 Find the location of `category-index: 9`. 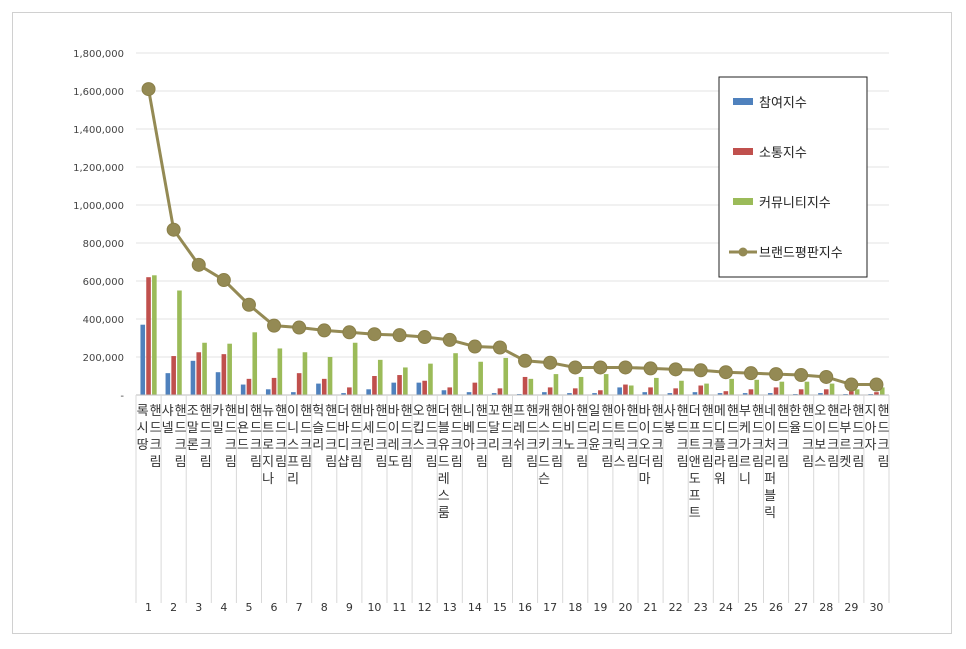

category-index: 9 is located at coordinates (349, 607).